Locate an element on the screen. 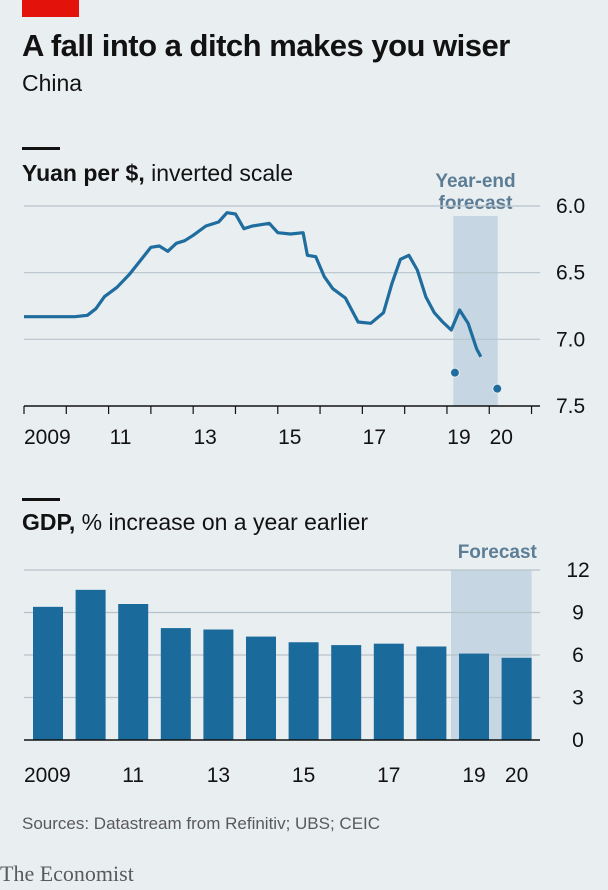 This screenshot has width=608, height=890. forecast-label-line-1: Year-end is located at coordinates (475, 181).